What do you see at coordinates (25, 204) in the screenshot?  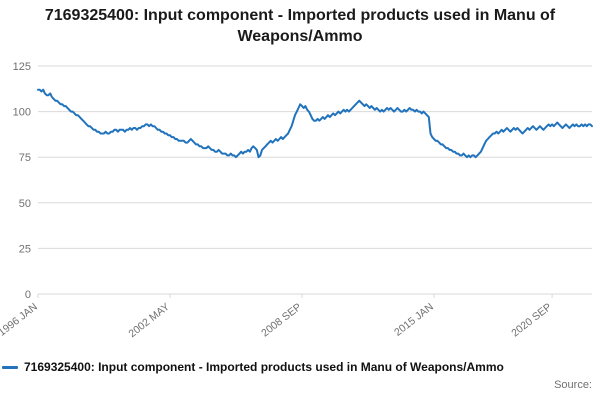 I see `y-tick-label: 50` at bounding box center [25, 204].